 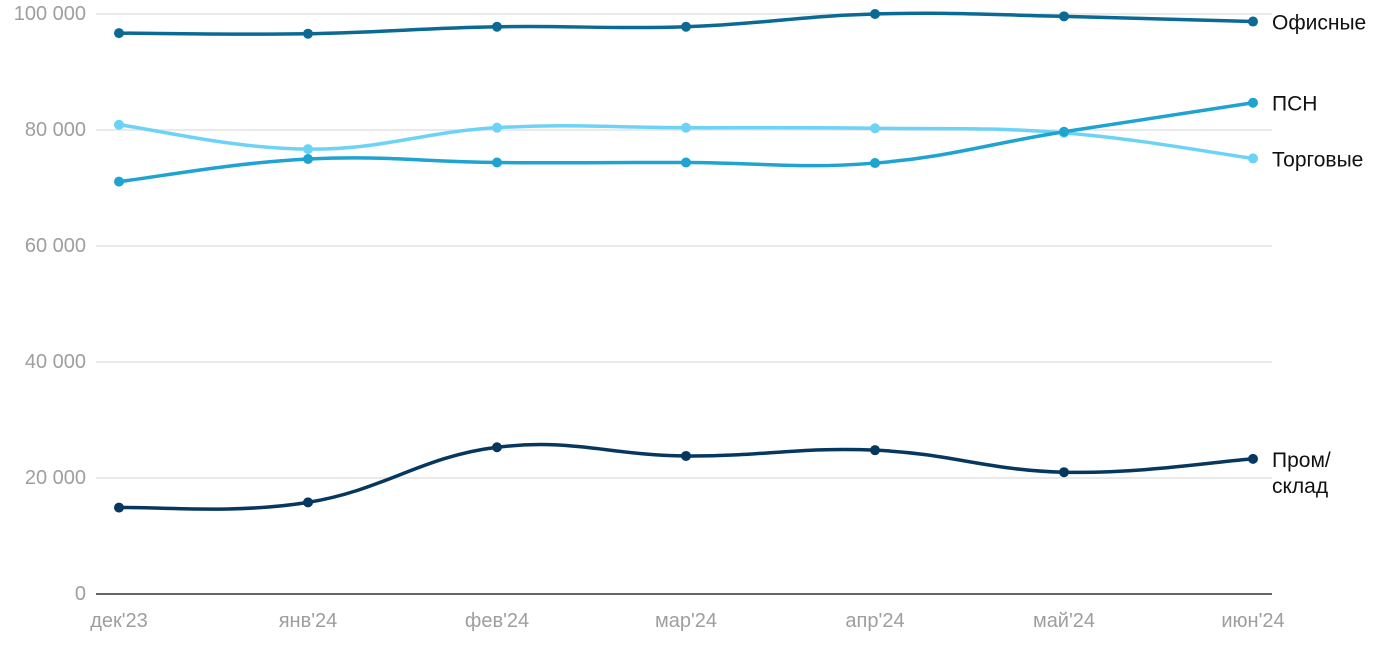 I want to click on x-tick-label: мар'24, so click(x=686, y=621).